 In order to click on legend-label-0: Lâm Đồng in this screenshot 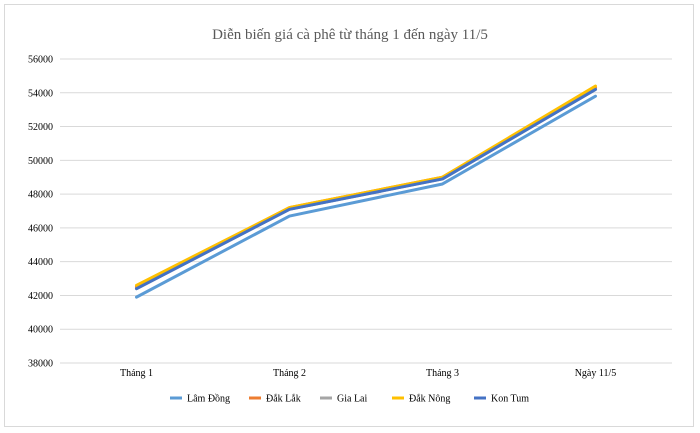, I will do `click(208, 399)`.